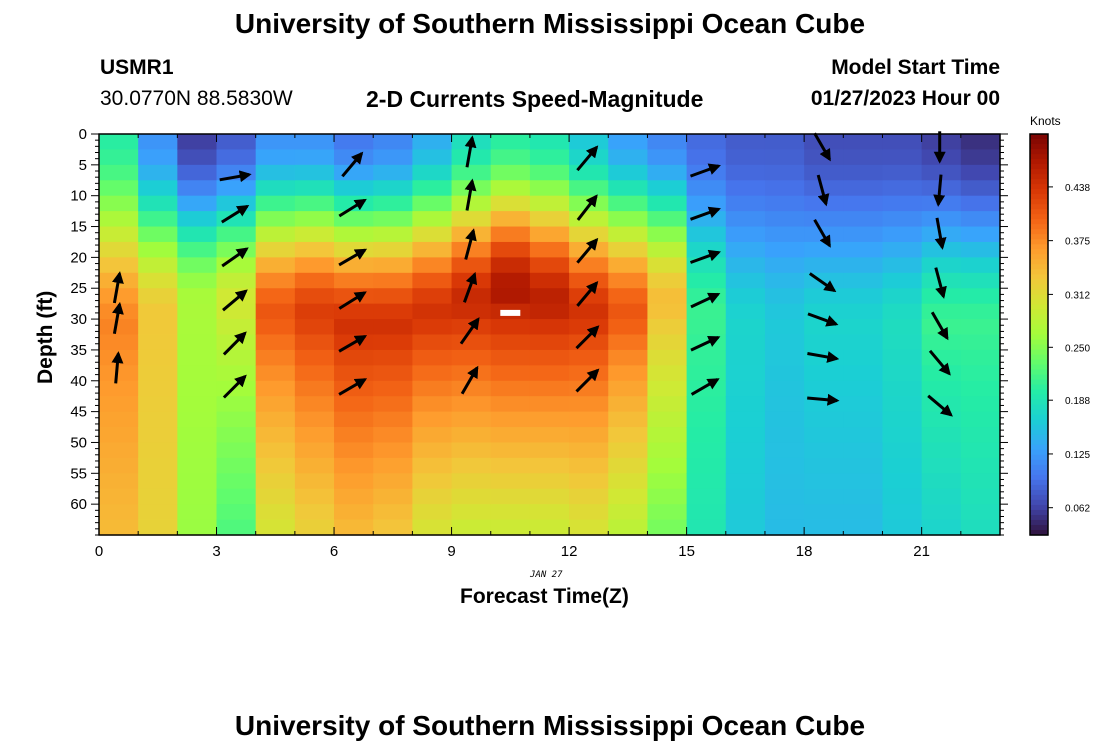 The height and width of the screenshot is (750, 1100). Describe the element at coordinates (1039, 334) in the screenshot. I see `colorbar-frame` at that location.